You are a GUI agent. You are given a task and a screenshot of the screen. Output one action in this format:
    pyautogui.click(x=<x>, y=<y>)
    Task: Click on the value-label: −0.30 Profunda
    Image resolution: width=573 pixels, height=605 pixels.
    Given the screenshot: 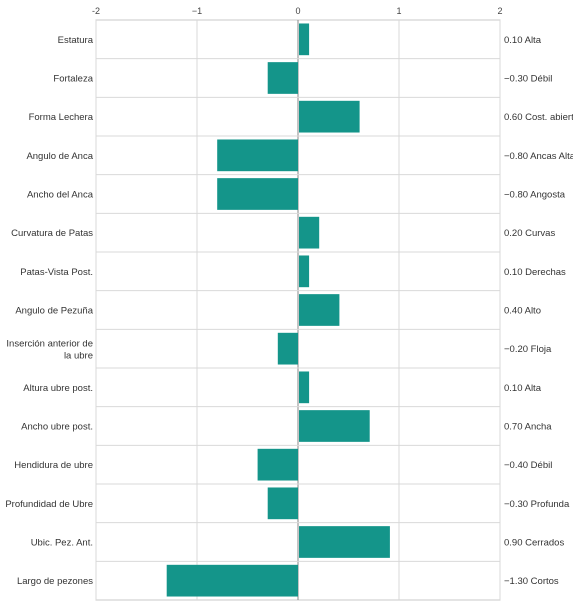 What is the action you would take?
    pyautogui.click(x=537, y=504)
    